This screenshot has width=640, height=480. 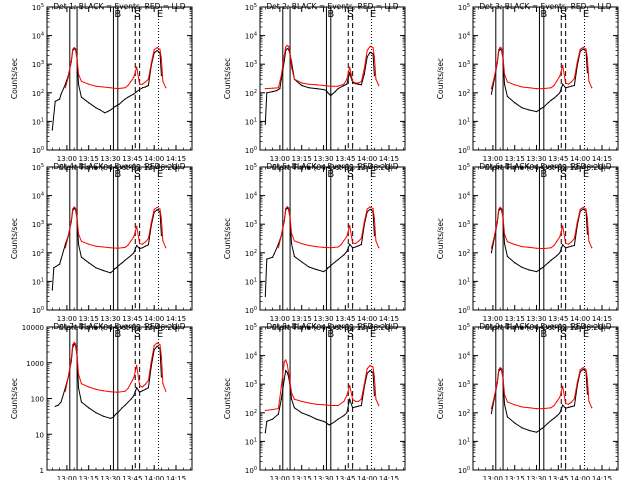 What do you see at coordinates (319, 86) in the screenshot?
I see `series-line-events` at bounding box center [319, 86].